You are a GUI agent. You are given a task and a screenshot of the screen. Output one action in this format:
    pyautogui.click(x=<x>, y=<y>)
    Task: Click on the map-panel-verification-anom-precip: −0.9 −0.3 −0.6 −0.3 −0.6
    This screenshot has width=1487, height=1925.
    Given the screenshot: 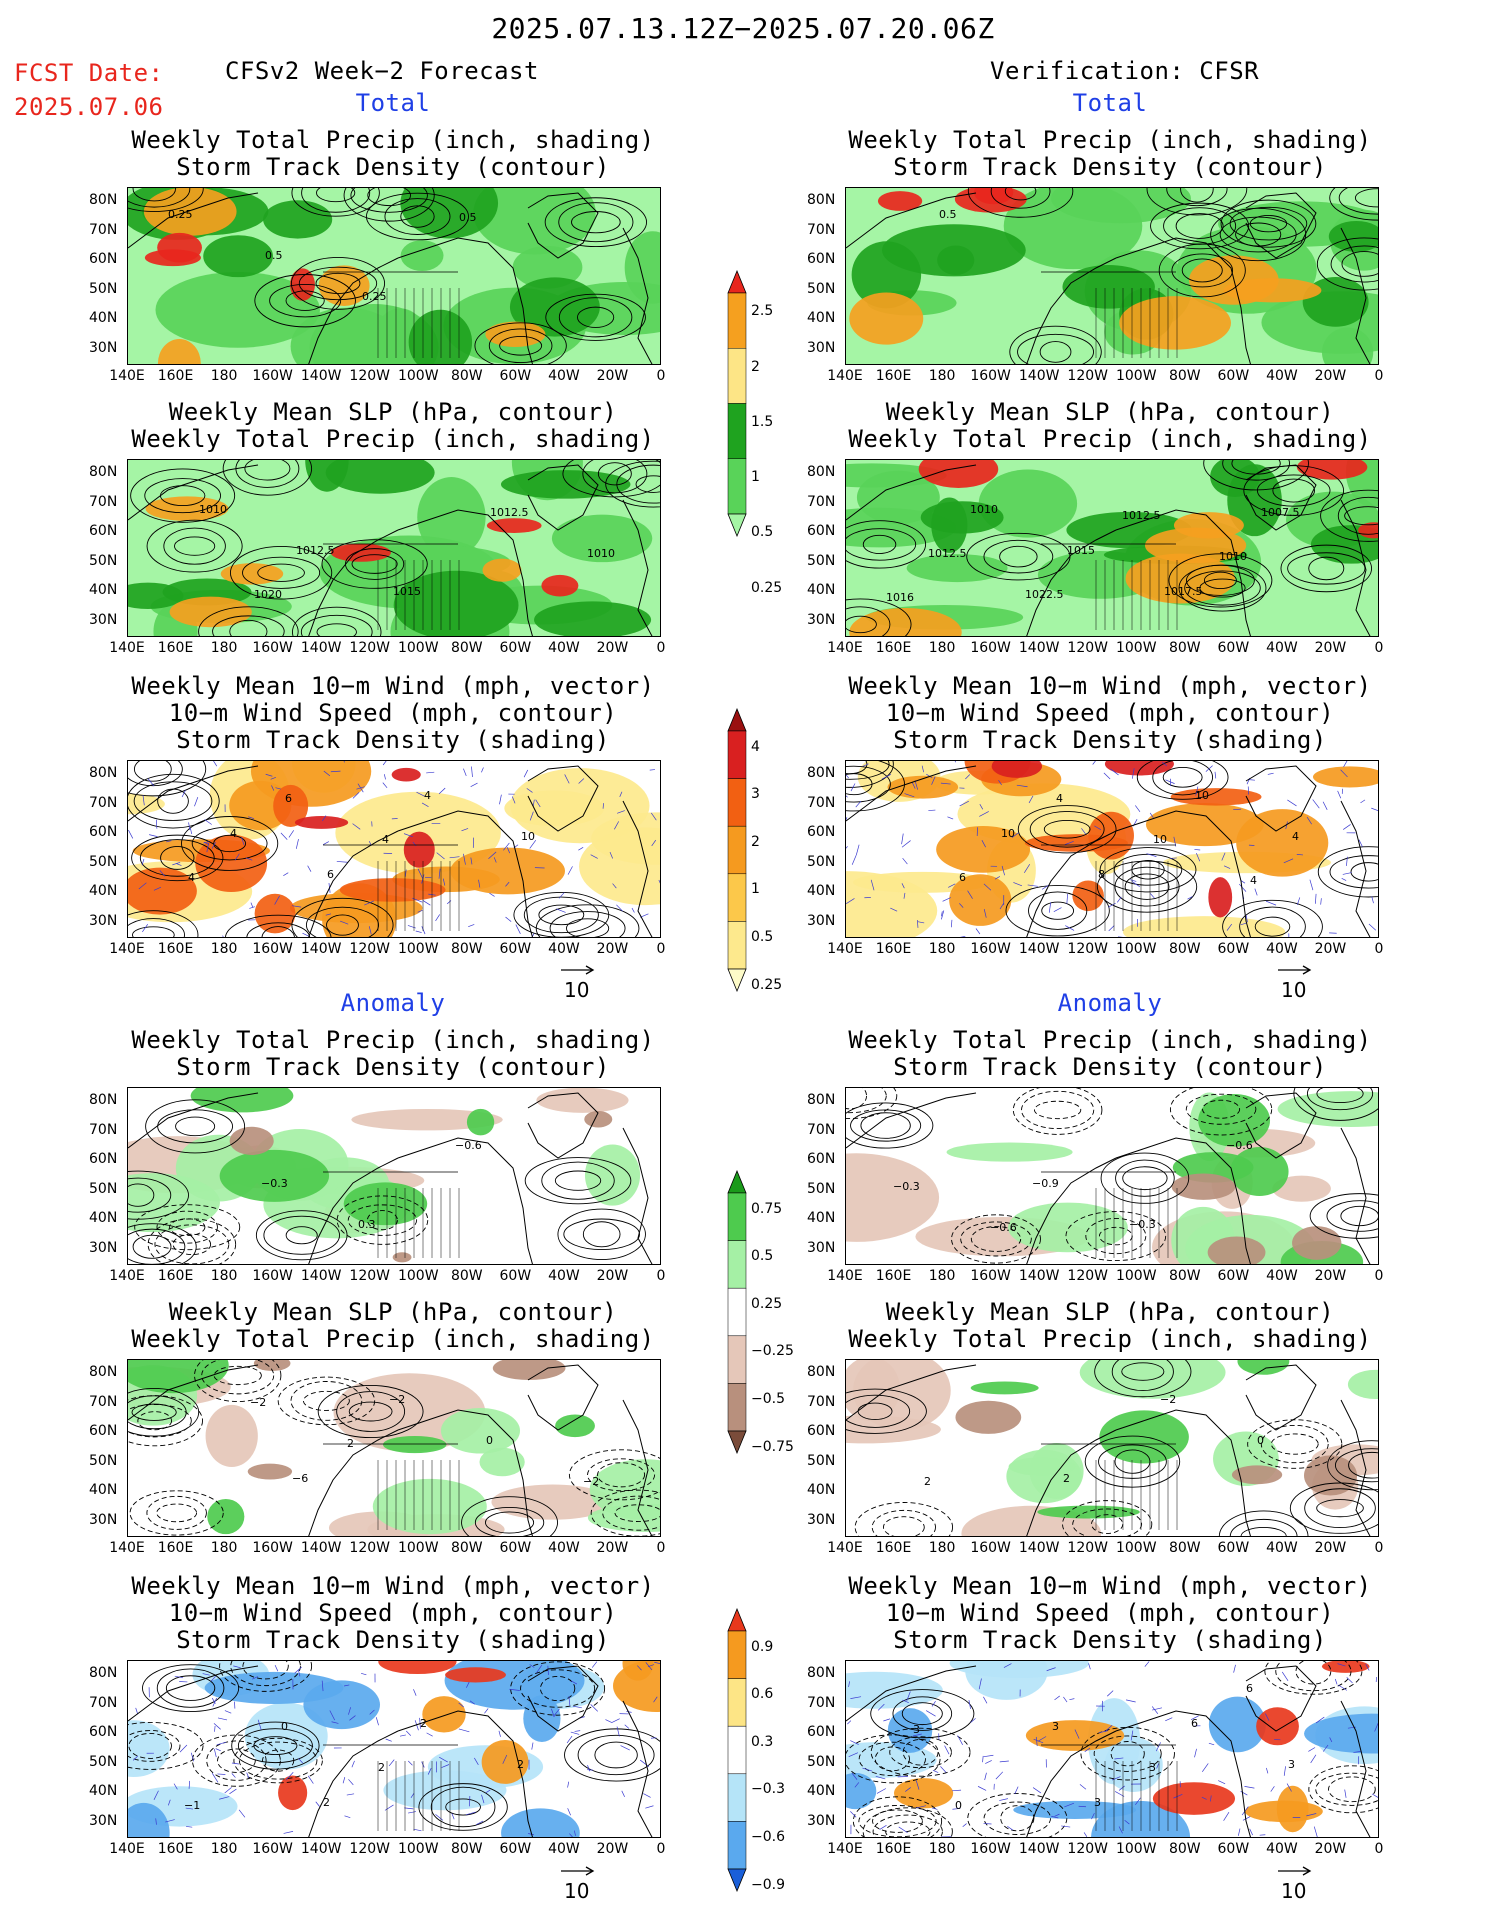 What is the action you would take?
    pyautogui.click(x=1112, y=1176)
    